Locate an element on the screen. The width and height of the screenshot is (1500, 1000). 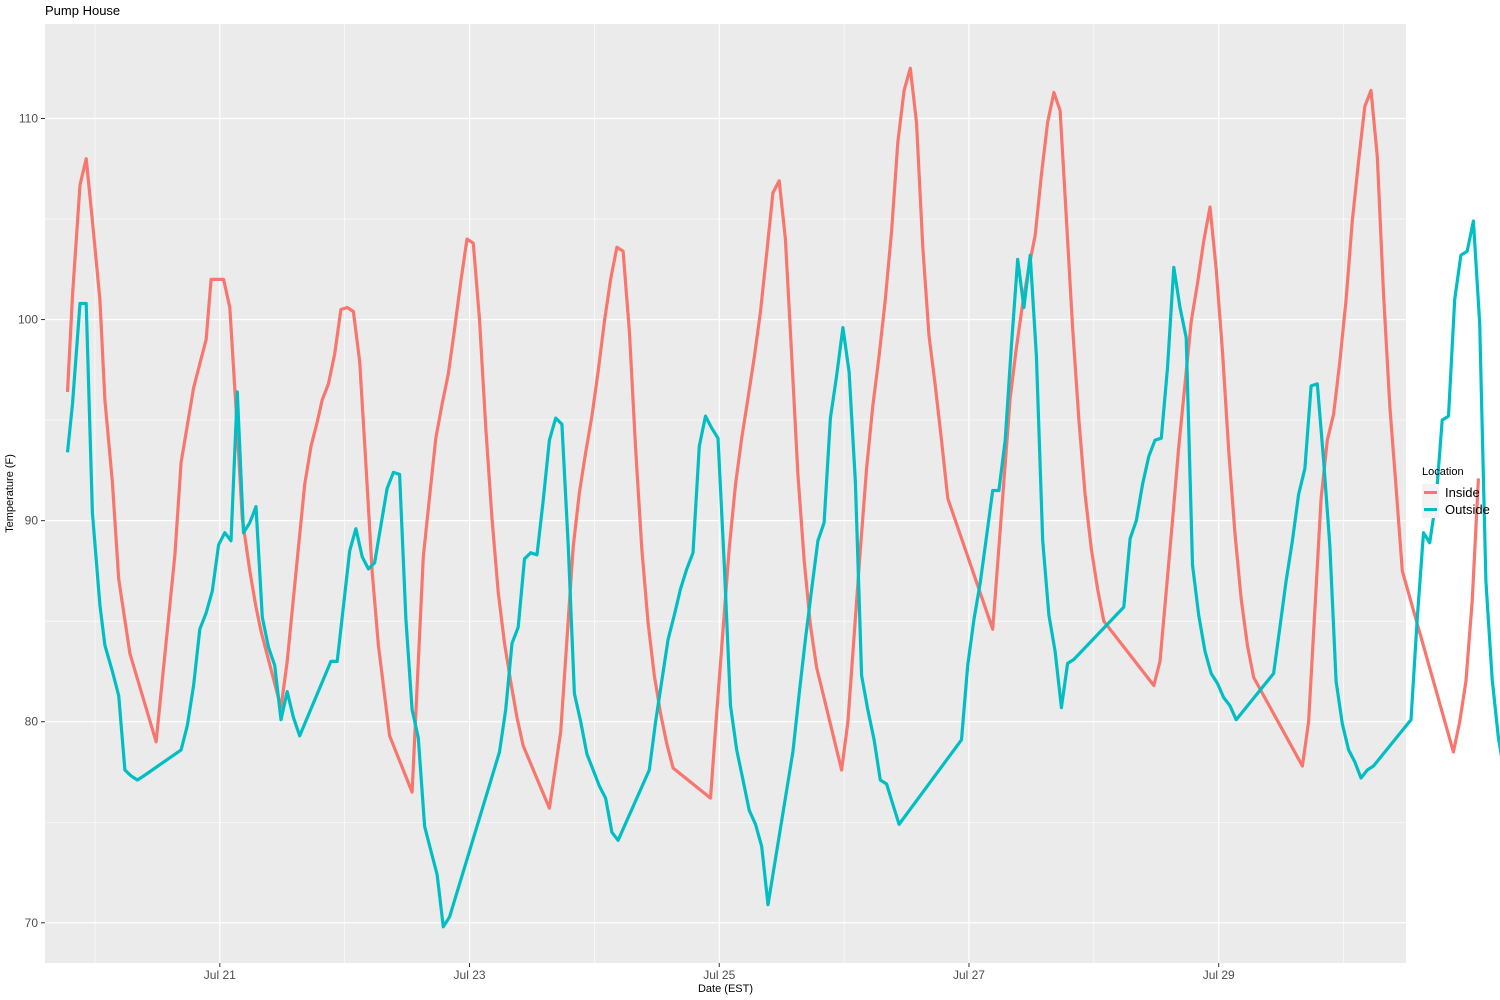
x-tick-label: Jul 29 is located at coordinates (1219, 975).